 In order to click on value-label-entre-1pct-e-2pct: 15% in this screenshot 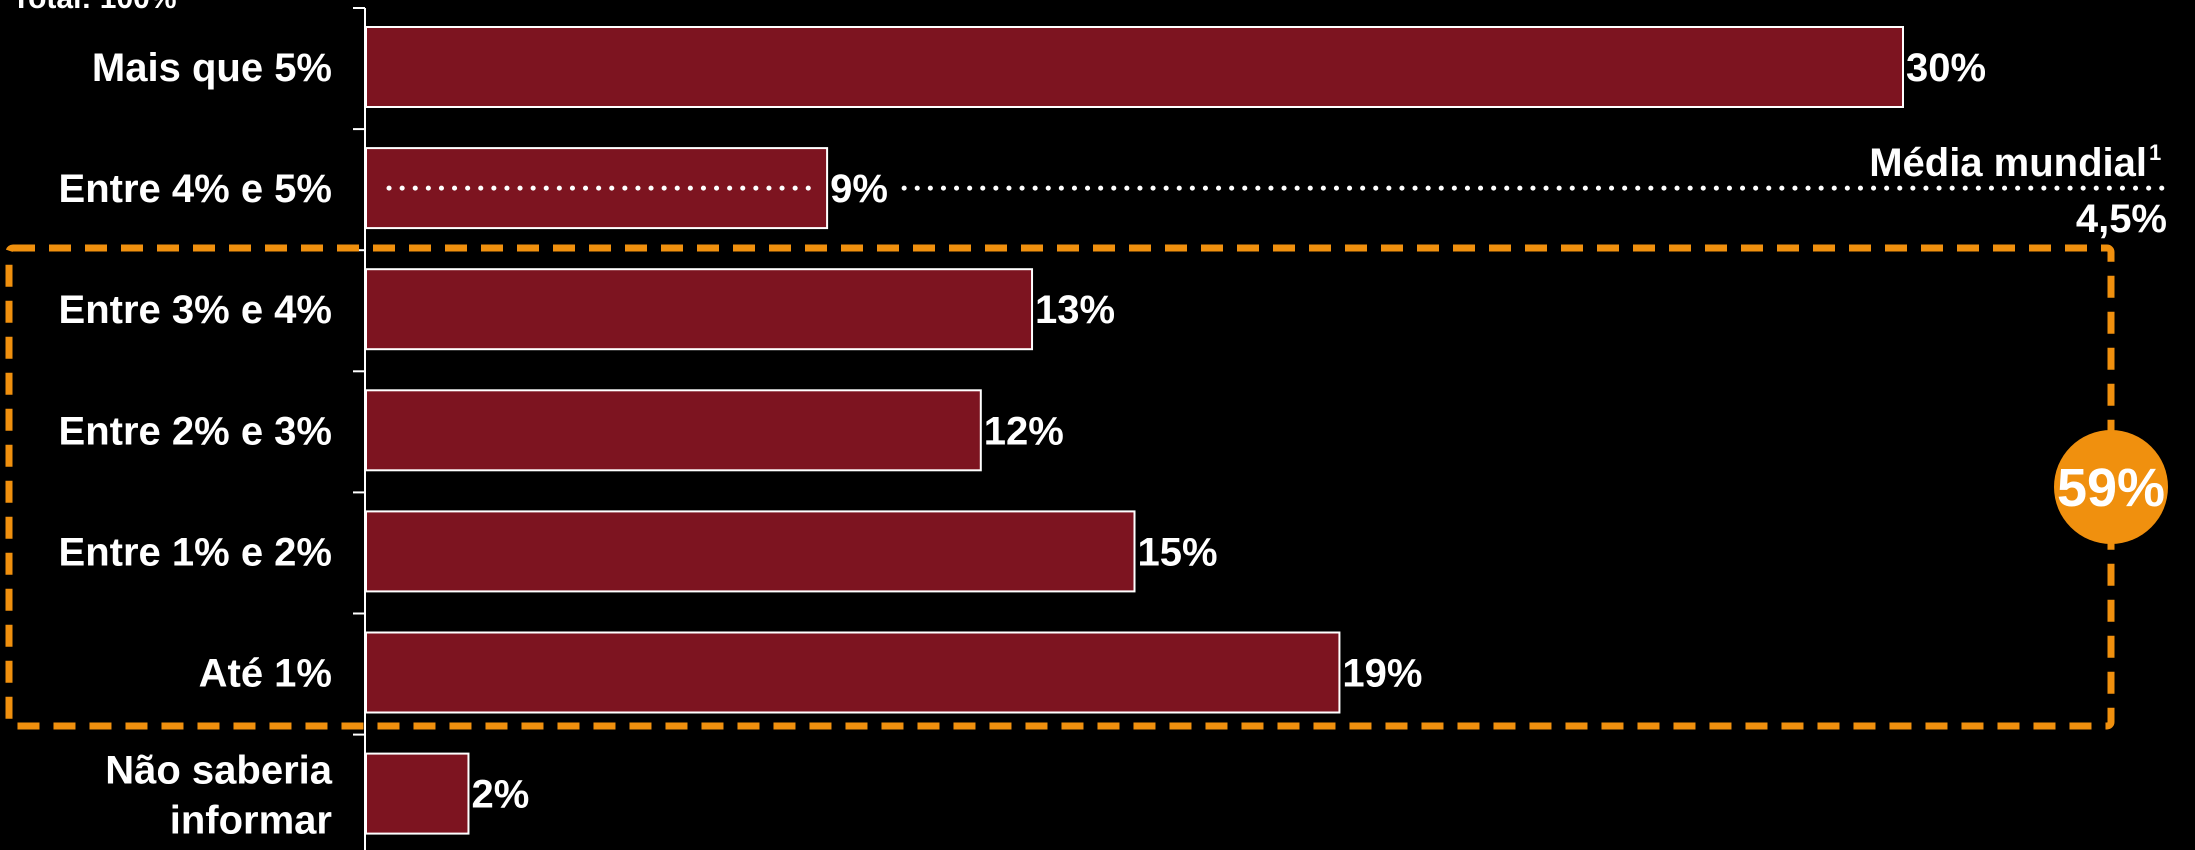, I will do `click(1178, 552)`.